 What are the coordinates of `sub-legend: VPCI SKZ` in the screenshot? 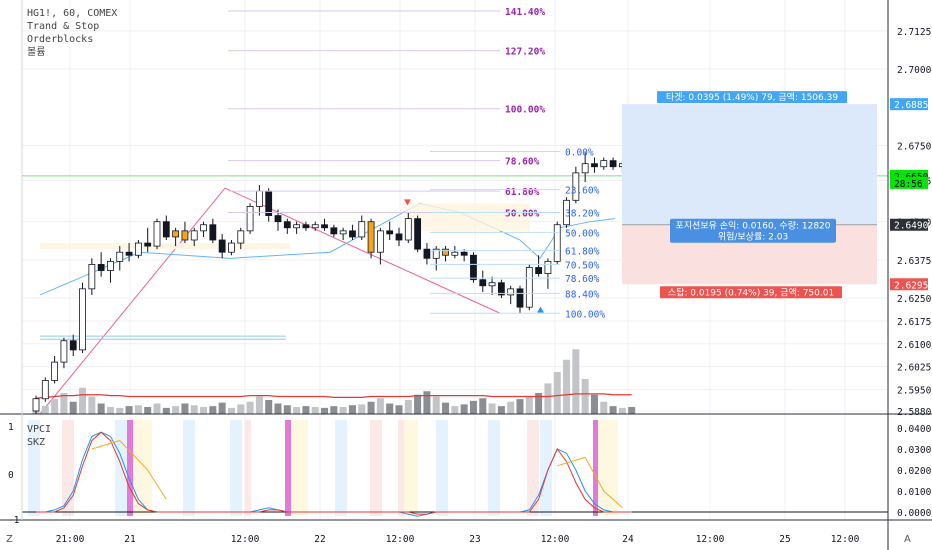 It's located at (39, 436).